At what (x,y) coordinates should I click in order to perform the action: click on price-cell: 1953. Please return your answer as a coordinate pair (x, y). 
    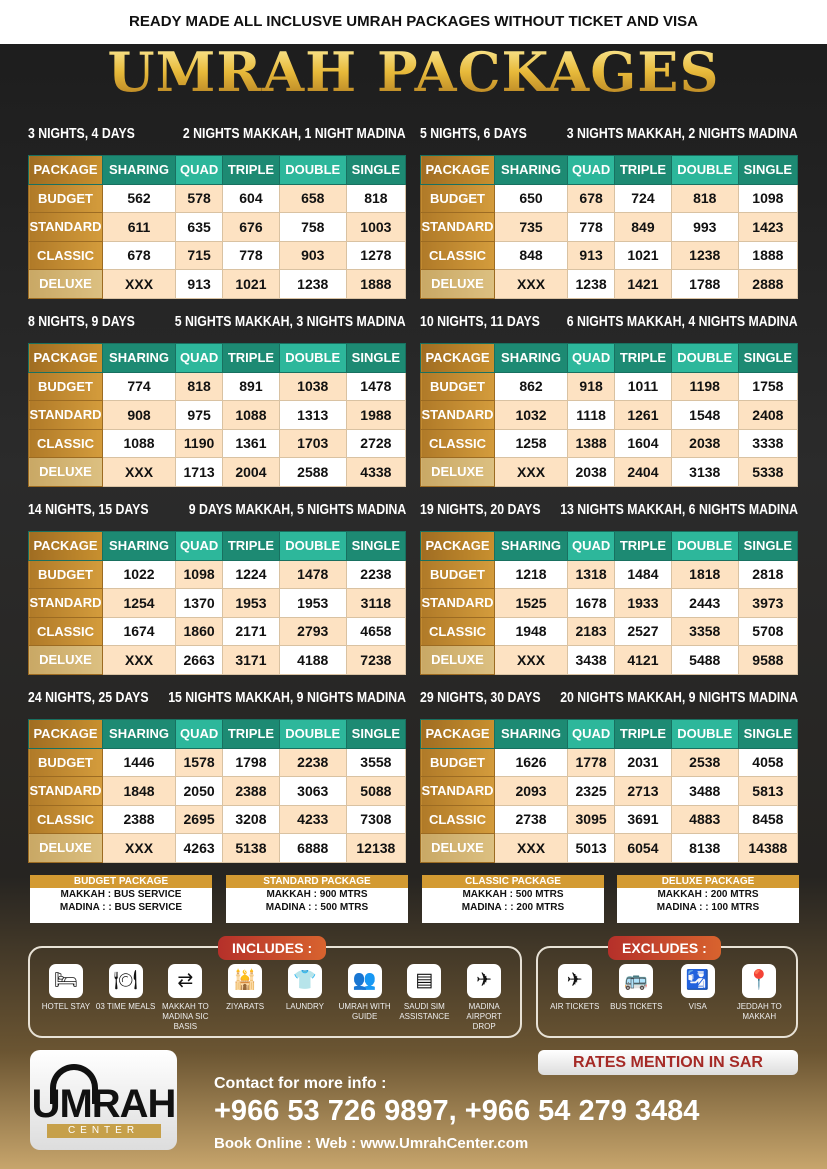
    Looking at the image, I should click on (312, 603).